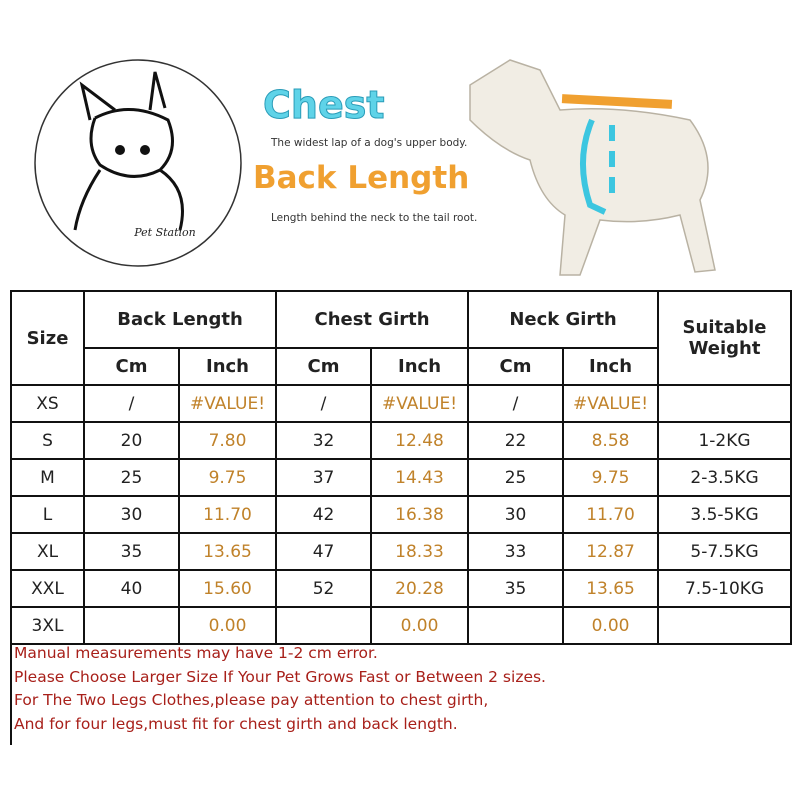 The height and width of the screenshot is (800, 800). I want to click on table-row: XL 35 13.65 47 18.33 33 12.87 5-7.5KG, so click(401, 551).